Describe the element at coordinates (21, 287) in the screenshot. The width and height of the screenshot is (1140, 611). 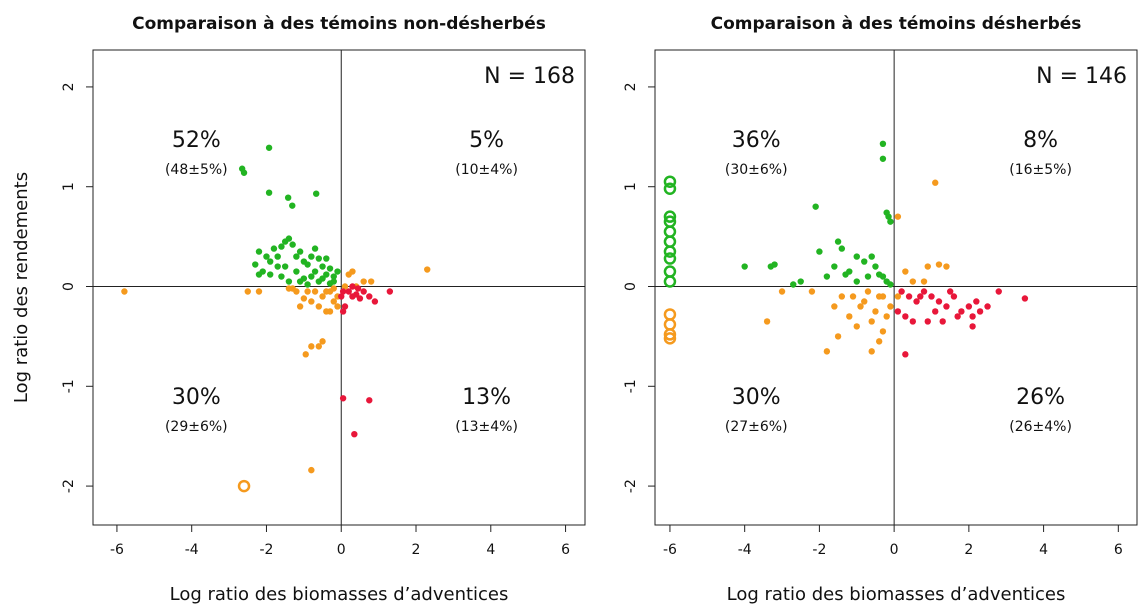
I see `y-axis-label: Log ratio des rendements` at that location.